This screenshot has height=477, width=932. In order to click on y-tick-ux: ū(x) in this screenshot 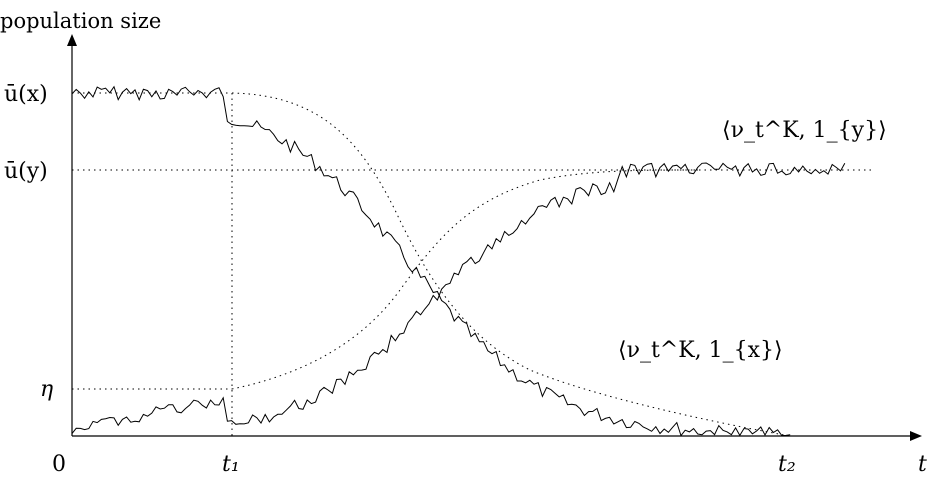, I will do `click(26, 94)`.